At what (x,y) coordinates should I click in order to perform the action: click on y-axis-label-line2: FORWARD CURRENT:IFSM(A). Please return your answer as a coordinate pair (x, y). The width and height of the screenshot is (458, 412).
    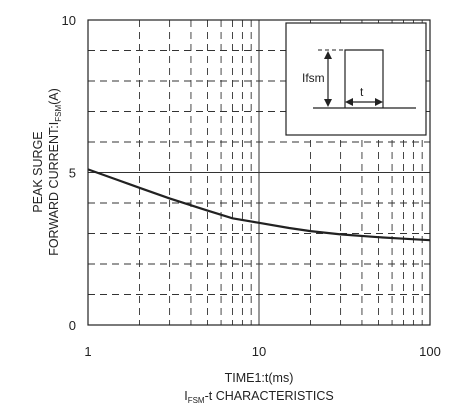
    Looking at the image, I should click on (55, 172).